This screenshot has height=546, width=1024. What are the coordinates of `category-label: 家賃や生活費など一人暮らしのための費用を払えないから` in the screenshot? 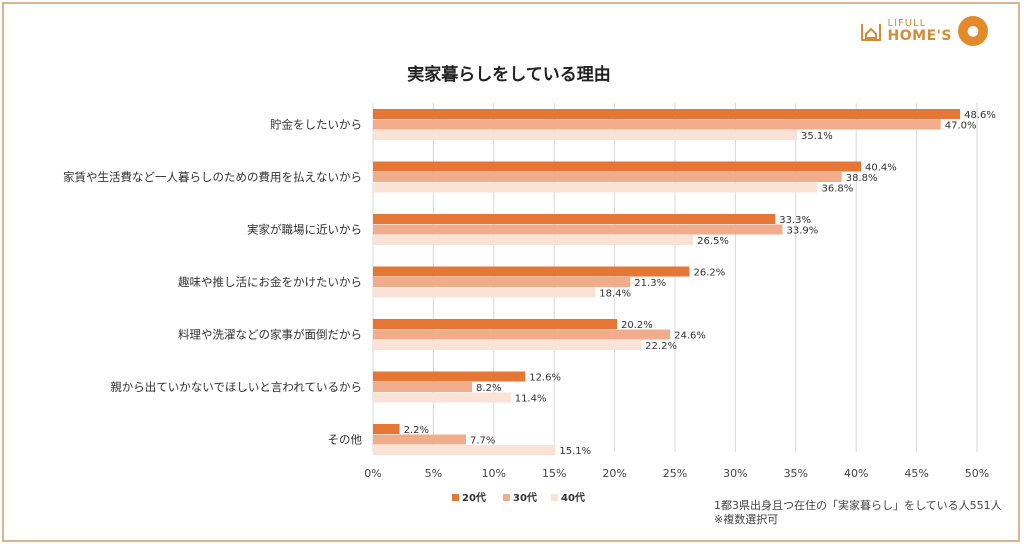 It's located at (212, 177).